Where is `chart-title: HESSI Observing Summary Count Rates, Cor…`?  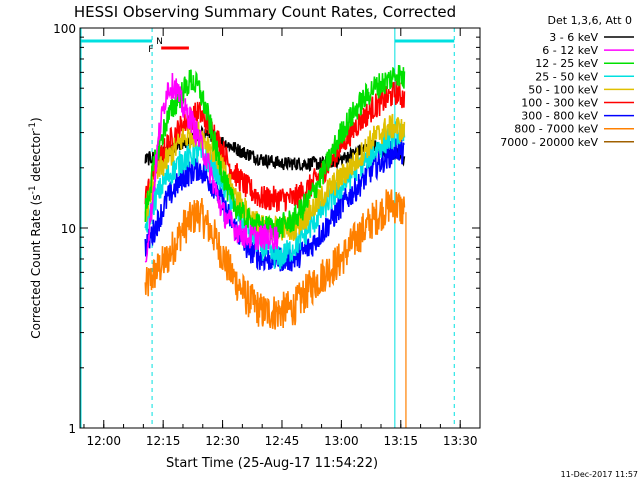
chart-title: HESSI Observing Summary Count Rates, Cor… is located at coordinates (265, 12).